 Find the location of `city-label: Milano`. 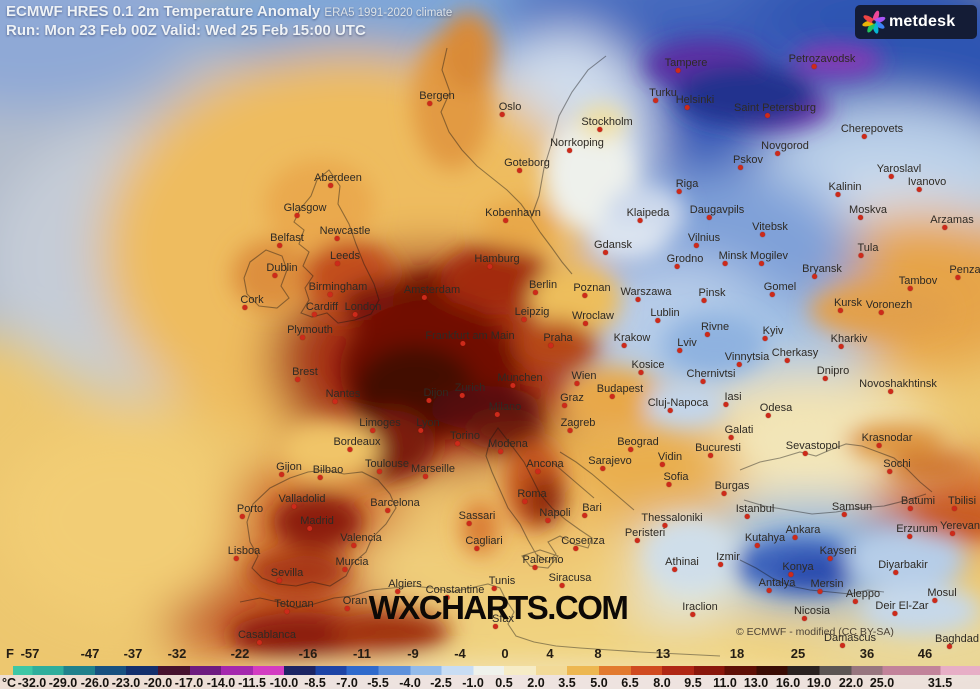

city-label: Milano is located at coordinates (505, 409).